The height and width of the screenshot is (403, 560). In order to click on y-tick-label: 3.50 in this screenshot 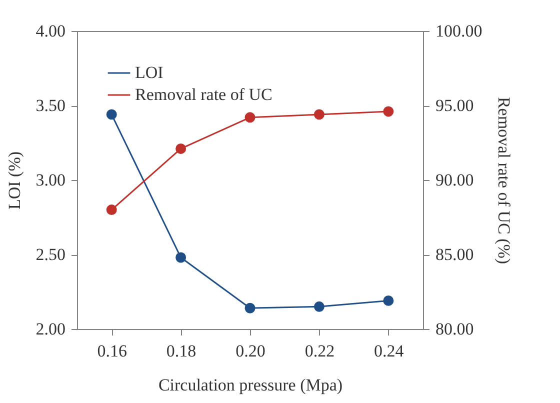, I will do `click(51, 105)`.